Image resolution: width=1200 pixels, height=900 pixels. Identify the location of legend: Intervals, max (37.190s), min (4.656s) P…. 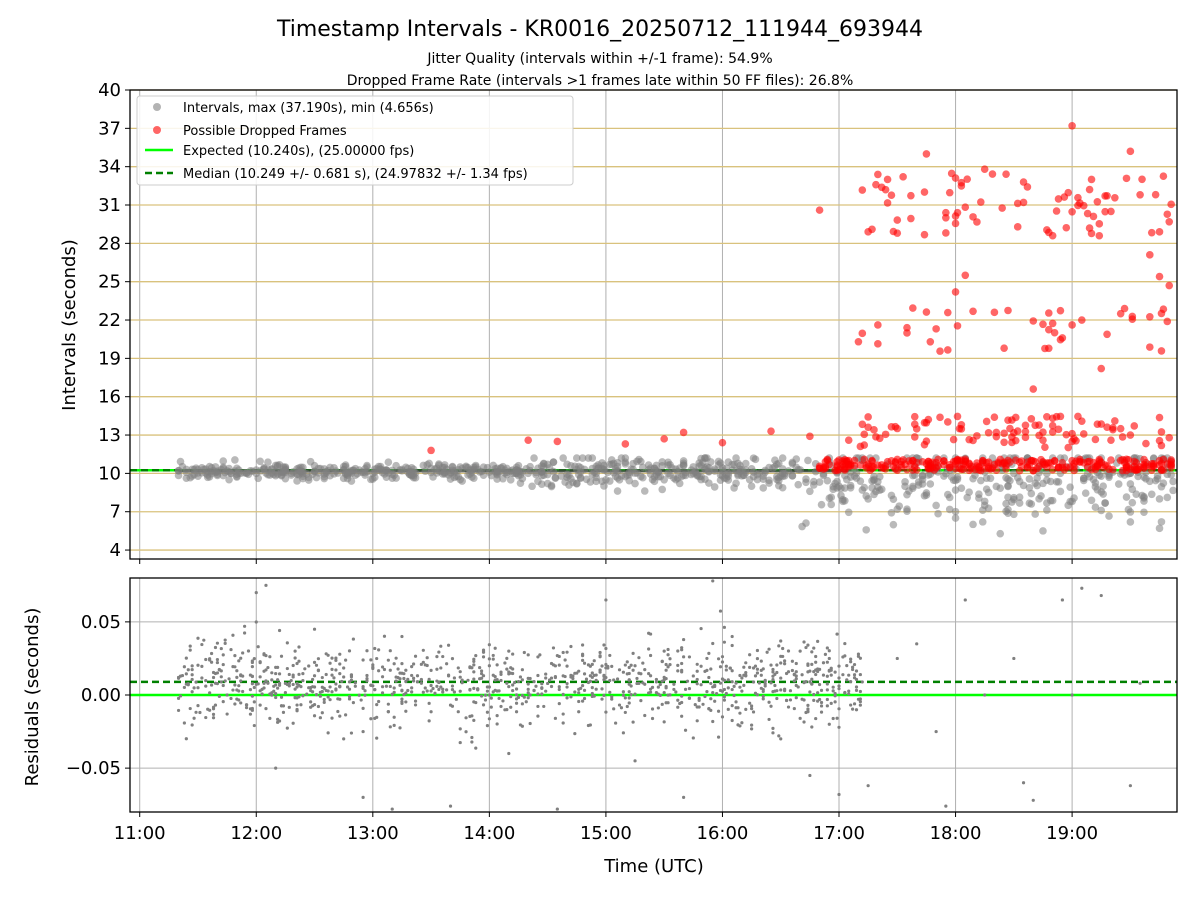
(355, 140).